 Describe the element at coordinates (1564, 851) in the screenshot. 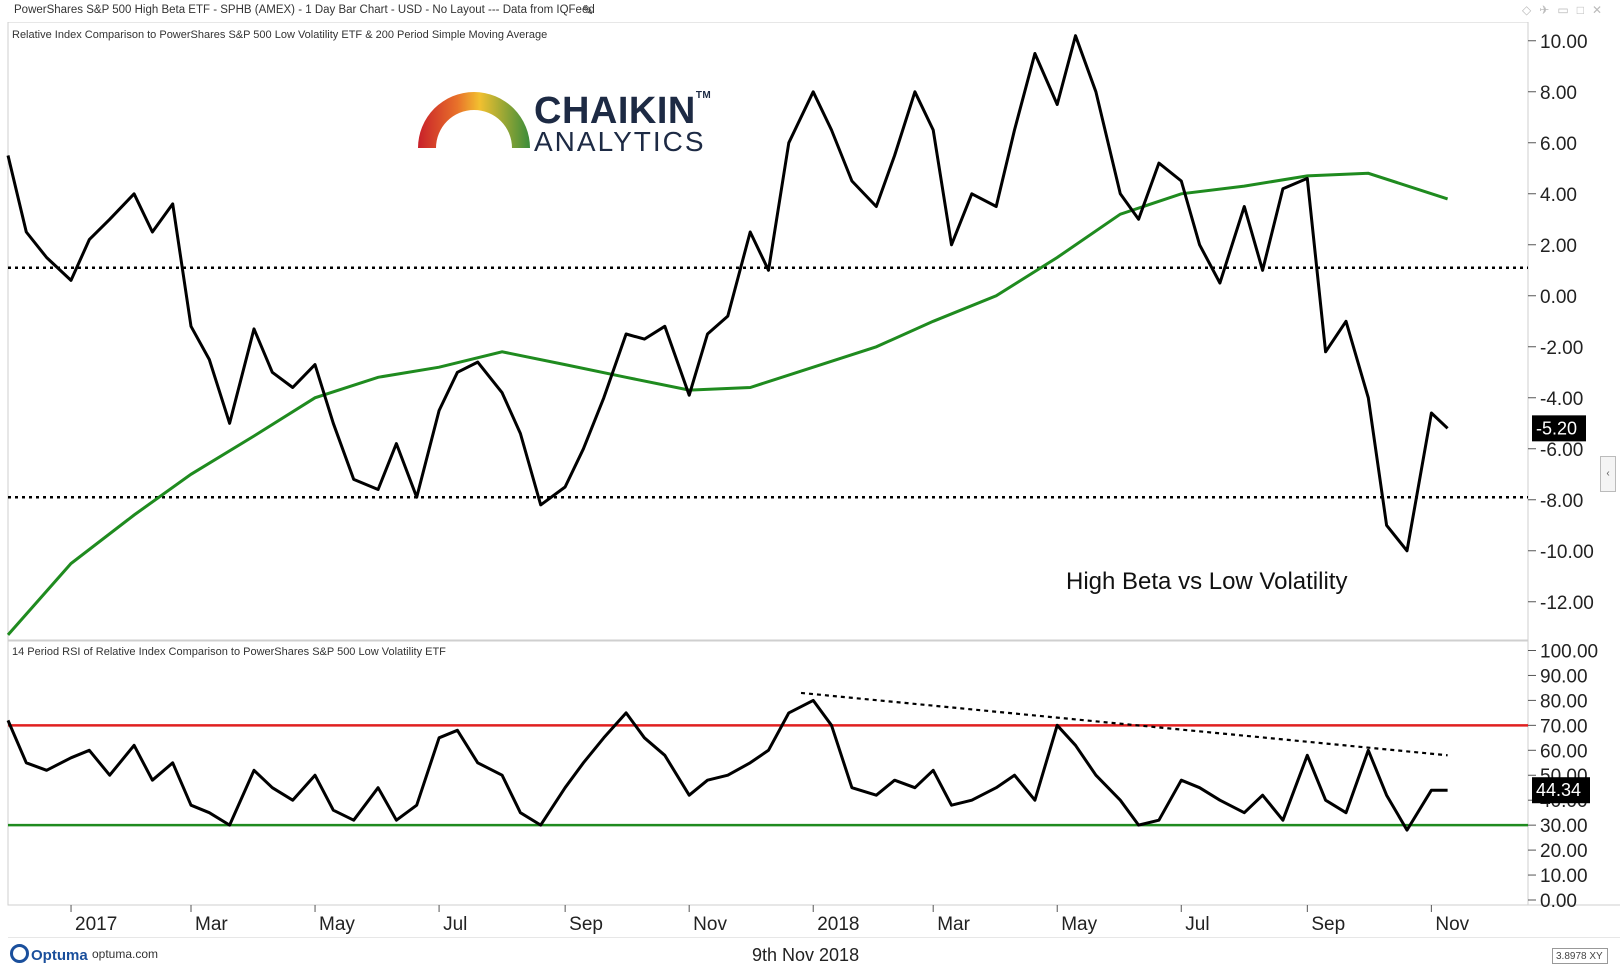

I see `rsi-tick-label: 20.00` at that location.